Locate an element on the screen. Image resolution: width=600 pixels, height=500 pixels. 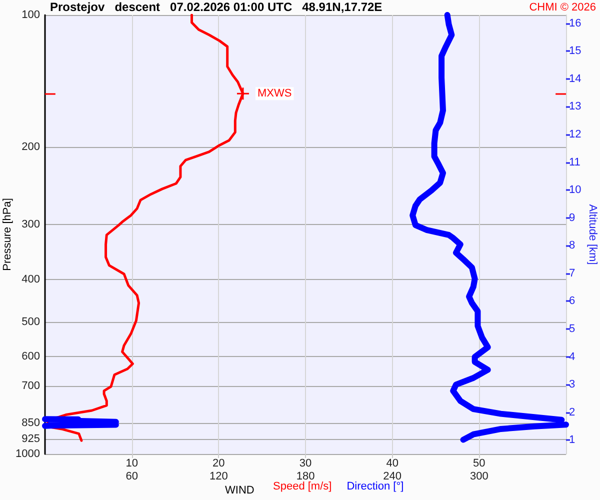
x-tick-label: 20 is located at coordinates (218, 464).